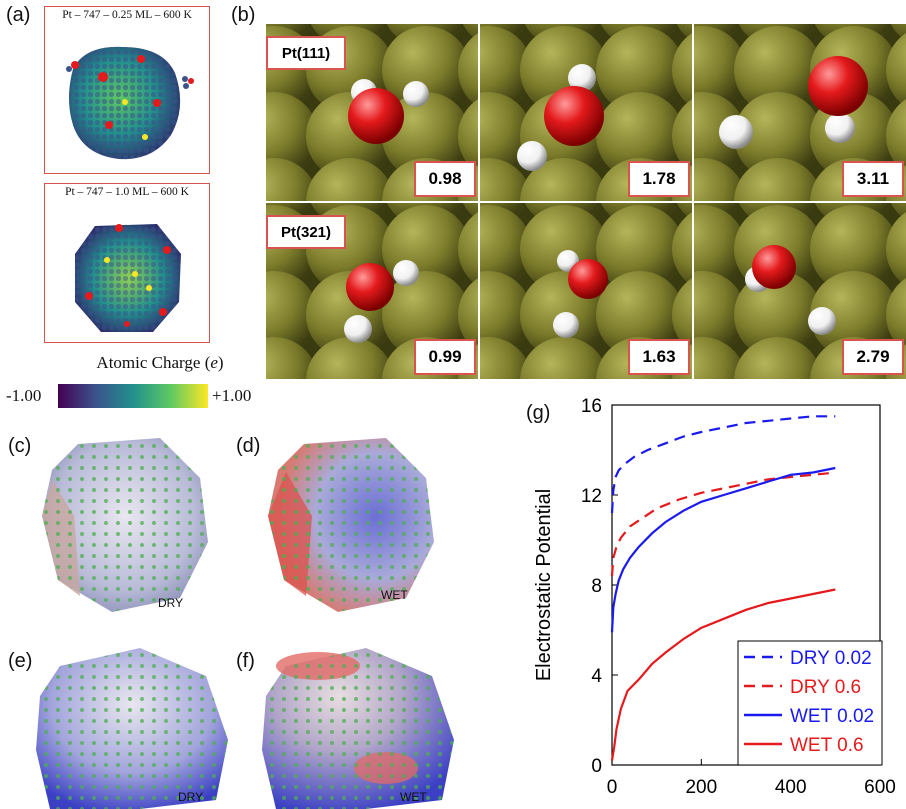 The image size is (906, 809). What do you see at coordinates (248, 446) in the screenshot?
I see `panel-label-d: (d)` at bounding box center [248, 446].